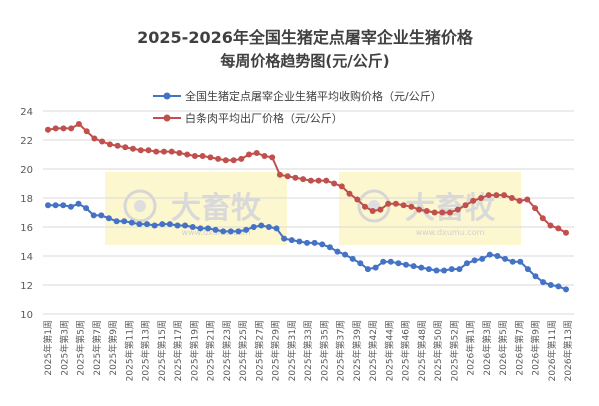 The height and width of the screenshot is (406, 599). What do you see at coordinates (568, 350) in the screenshot?
I see `x-tick-label: 2026年第13周` at bounding box center [568, 350].